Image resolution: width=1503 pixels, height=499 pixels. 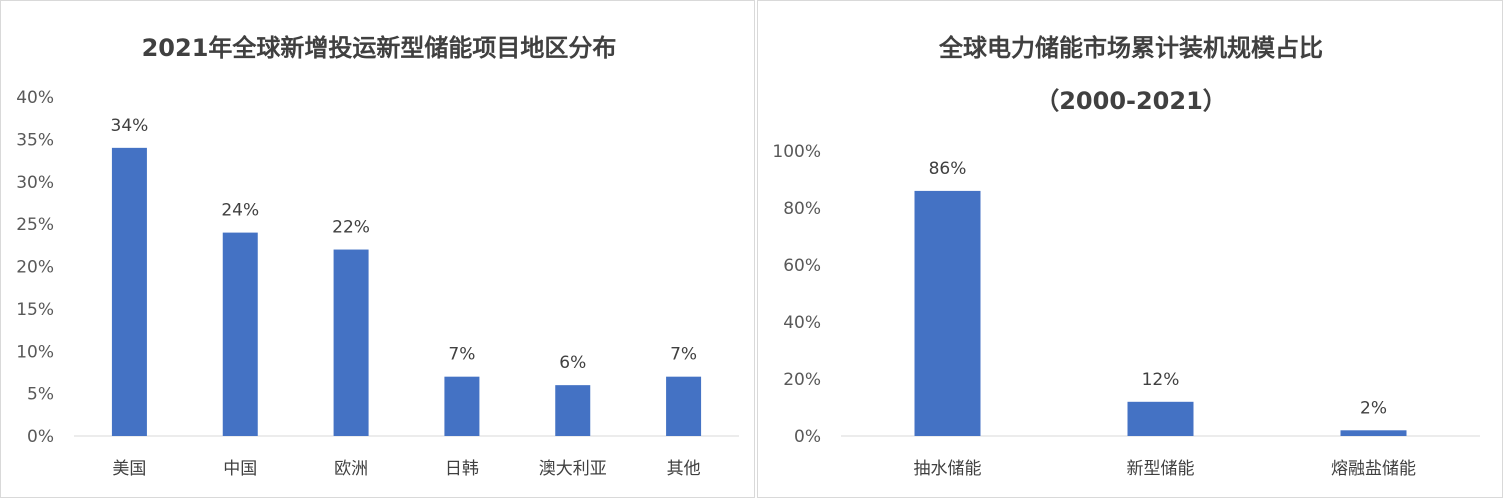 I want to click on data-label: 24%, so click(x=240, y=211).